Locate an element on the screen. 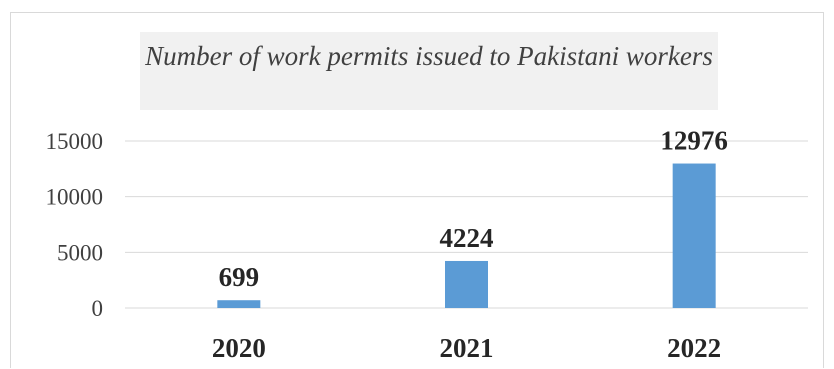  y-tick-label: 5000 is located at coordinates (80, 252).